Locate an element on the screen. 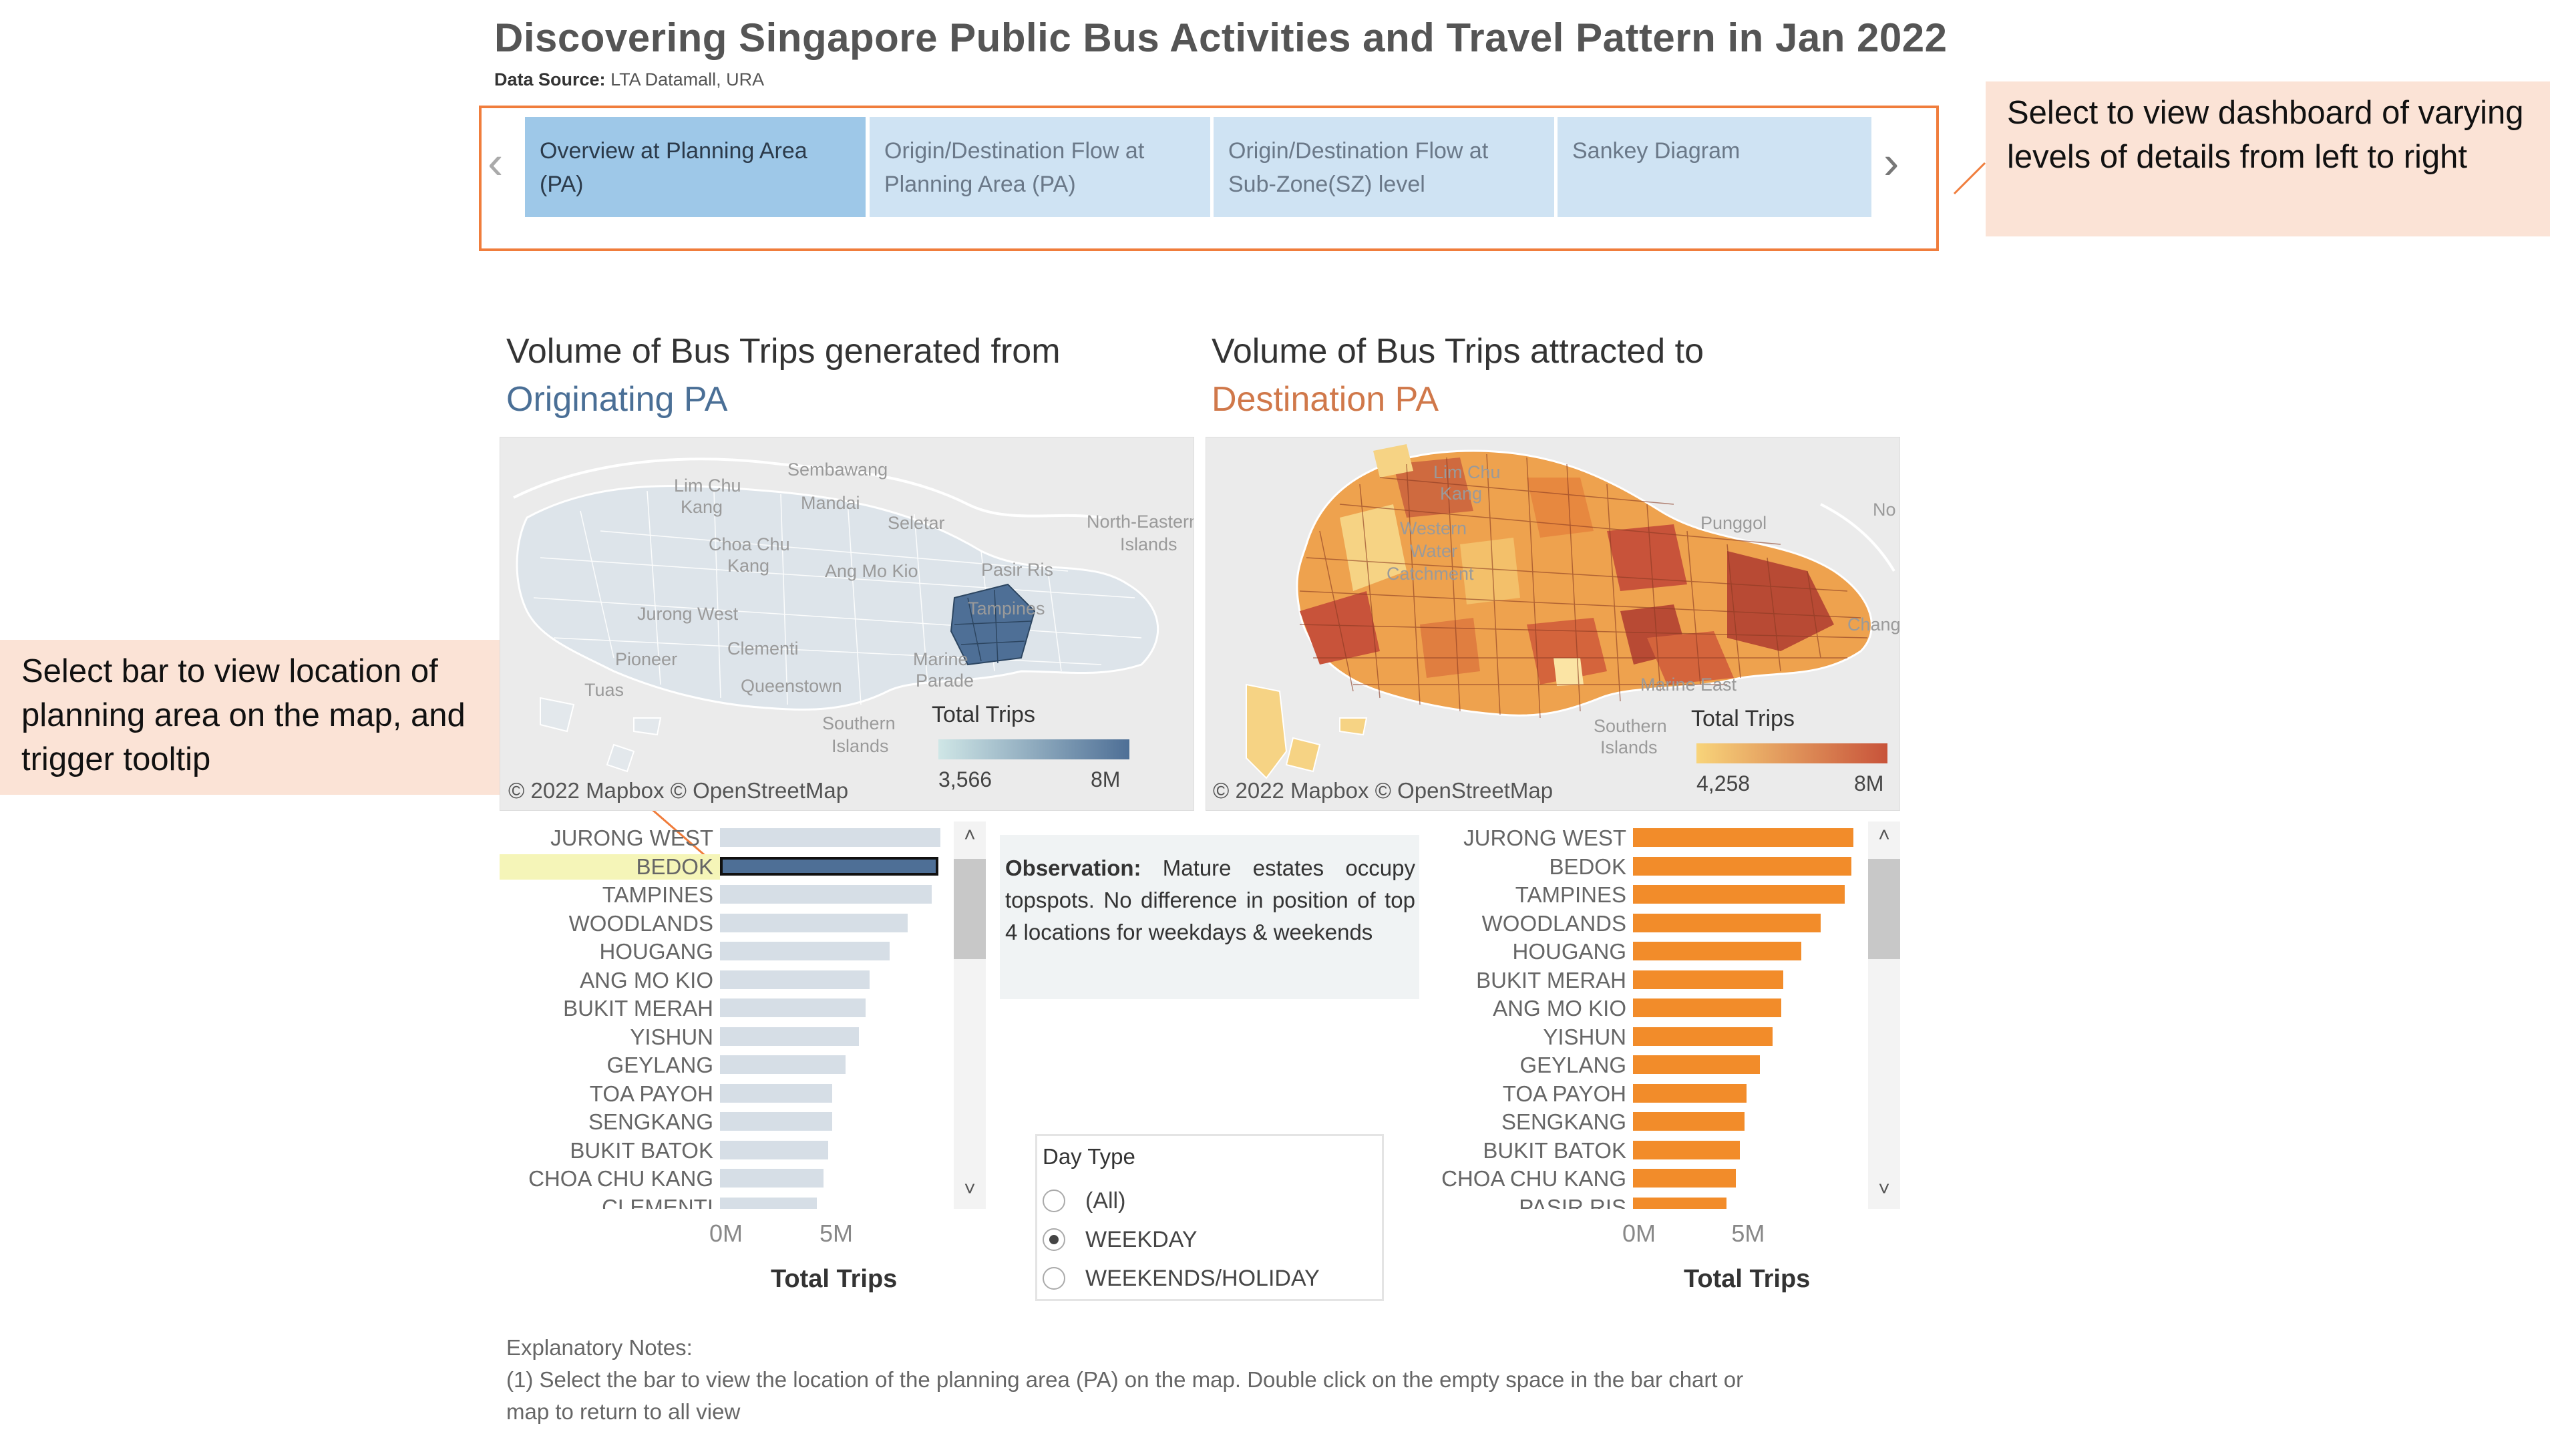 This screenshot has width=2550, height=1456. map-label: Pioneer is located at coordinates (646, 659).